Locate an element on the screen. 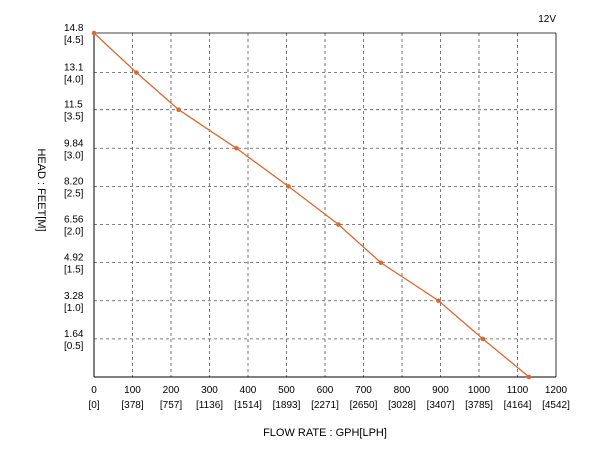  x-tick-label: 0 is located at coordinates (94, 390).